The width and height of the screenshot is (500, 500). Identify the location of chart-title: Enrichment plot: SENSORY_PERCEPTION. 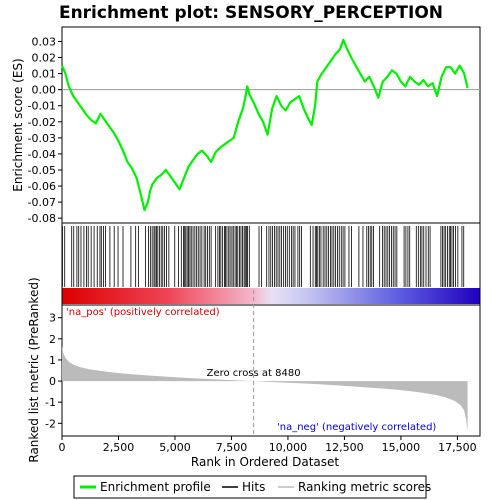
(251, 13).